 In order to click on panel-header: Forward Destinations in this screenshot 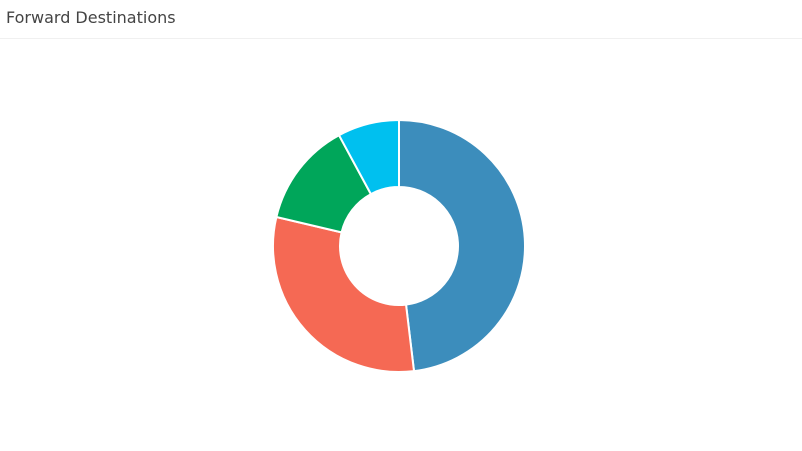, I will do `click(401, 19)`.